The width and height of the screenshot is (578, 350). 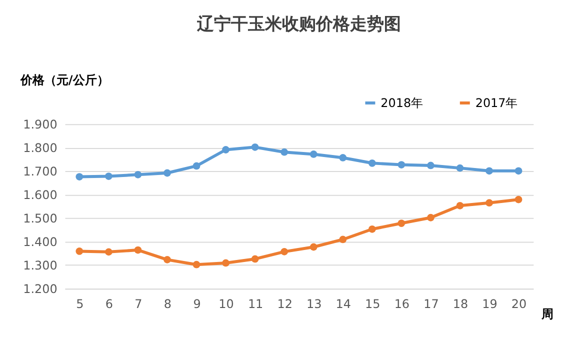 What do you see at coordinates (519, 304) in the screenshot?
I see `x-tick-label: 20` at bounding box center [519, 304].